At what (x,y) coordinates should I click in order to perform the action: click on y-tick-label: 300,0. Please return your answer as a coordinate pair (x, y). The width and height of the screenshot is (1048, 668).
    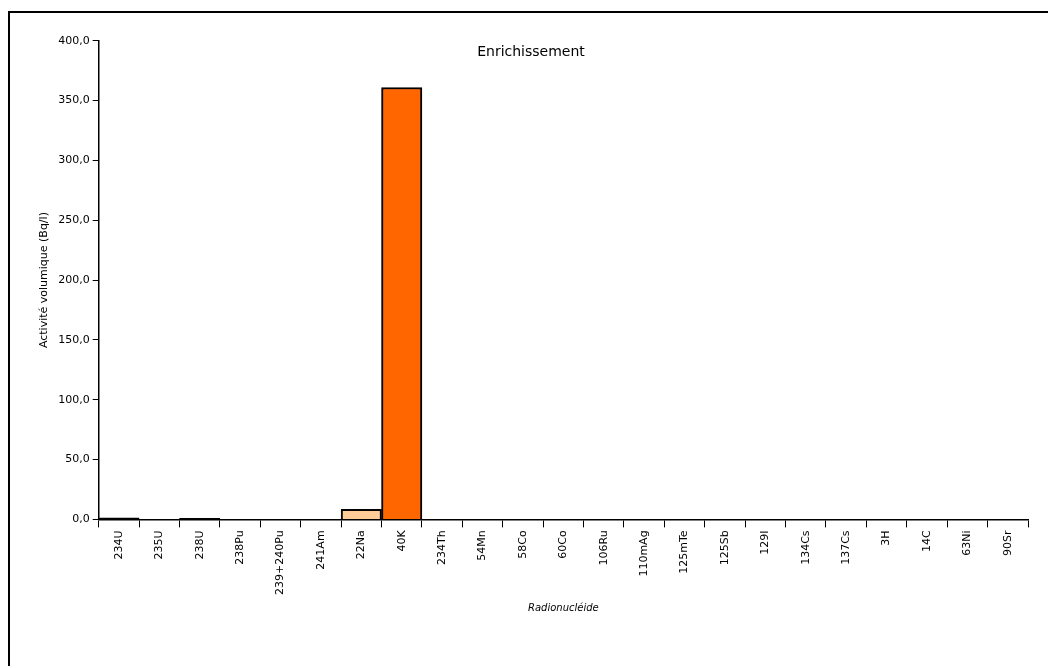
    Looking at the image, I should click on (74, 160).